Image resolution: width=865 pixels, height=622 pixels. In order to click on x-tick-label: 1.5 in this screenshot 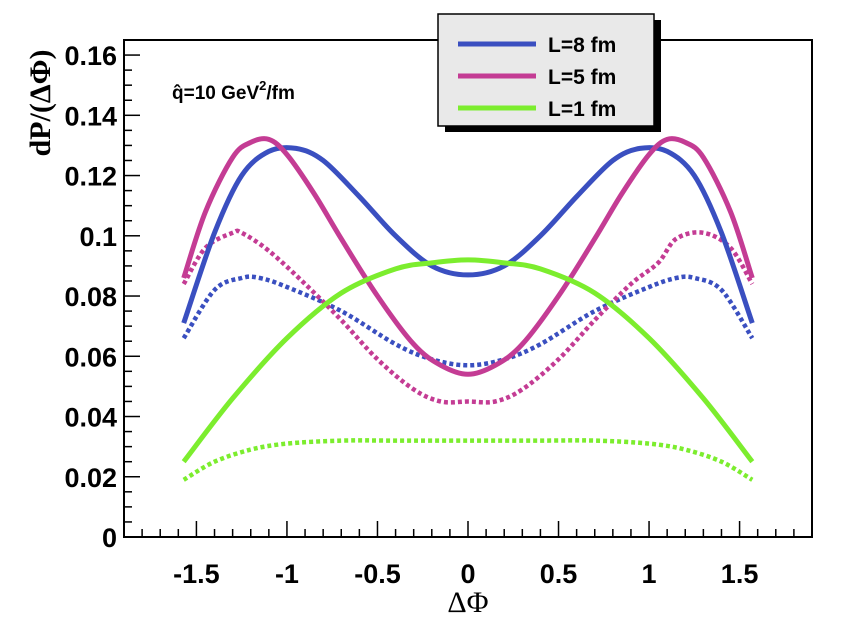, I will do `click(740, 574)`.